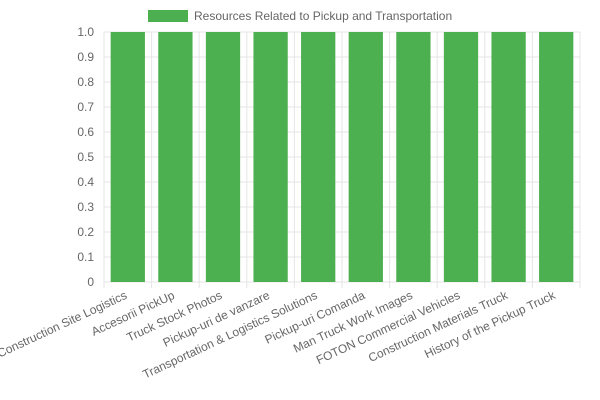 The width and height of the screenshot is (600, 400). Describe the element at coordinates (85, 107) in the screenshot. I see `y-tick-label: 0.7` at that location.